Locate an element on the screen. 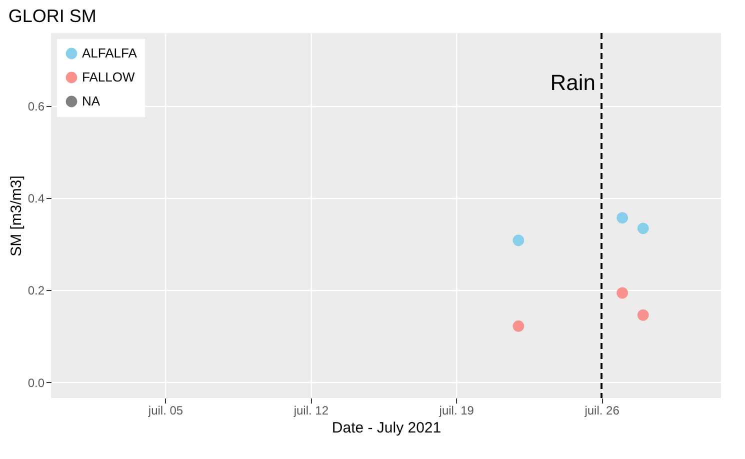 This screenshot has width=745, height=459. legend-label: ALFALFA is located at coordinates (110, 53).